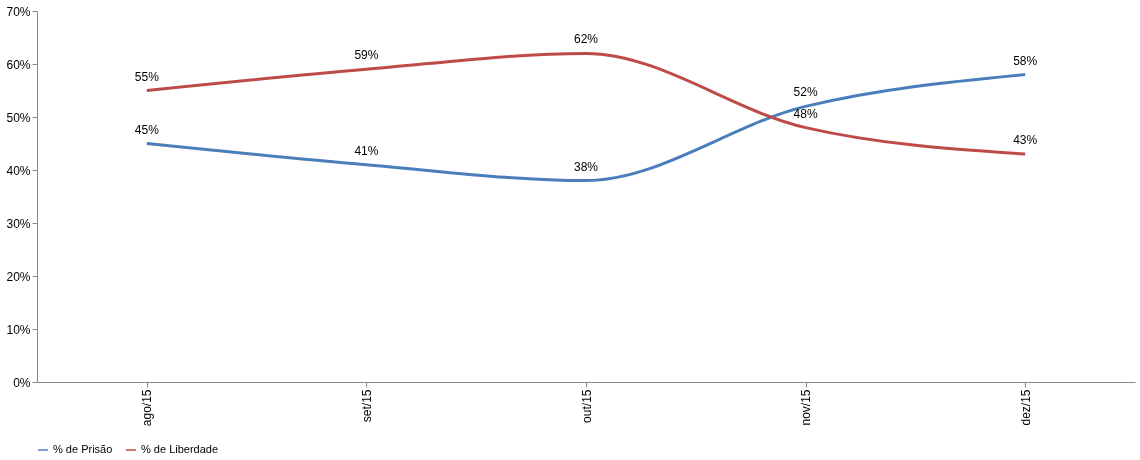 The height and width of the screenshot is (460, 1140). What do you see at coordinates (147, 408) in the screenshot?
I see `x-tick-label: ago/15` at bounding box center [147, 408].